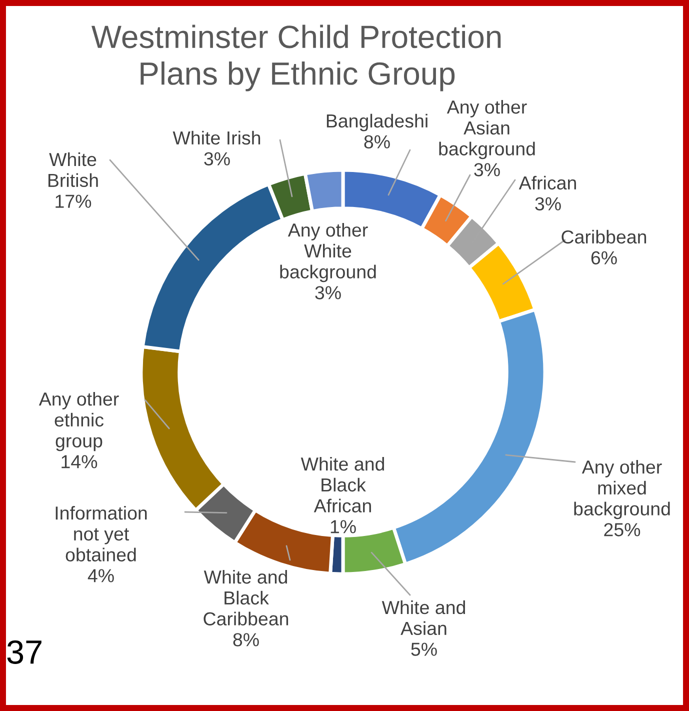  I want to click on data-label: 6%, so click(604, 257).